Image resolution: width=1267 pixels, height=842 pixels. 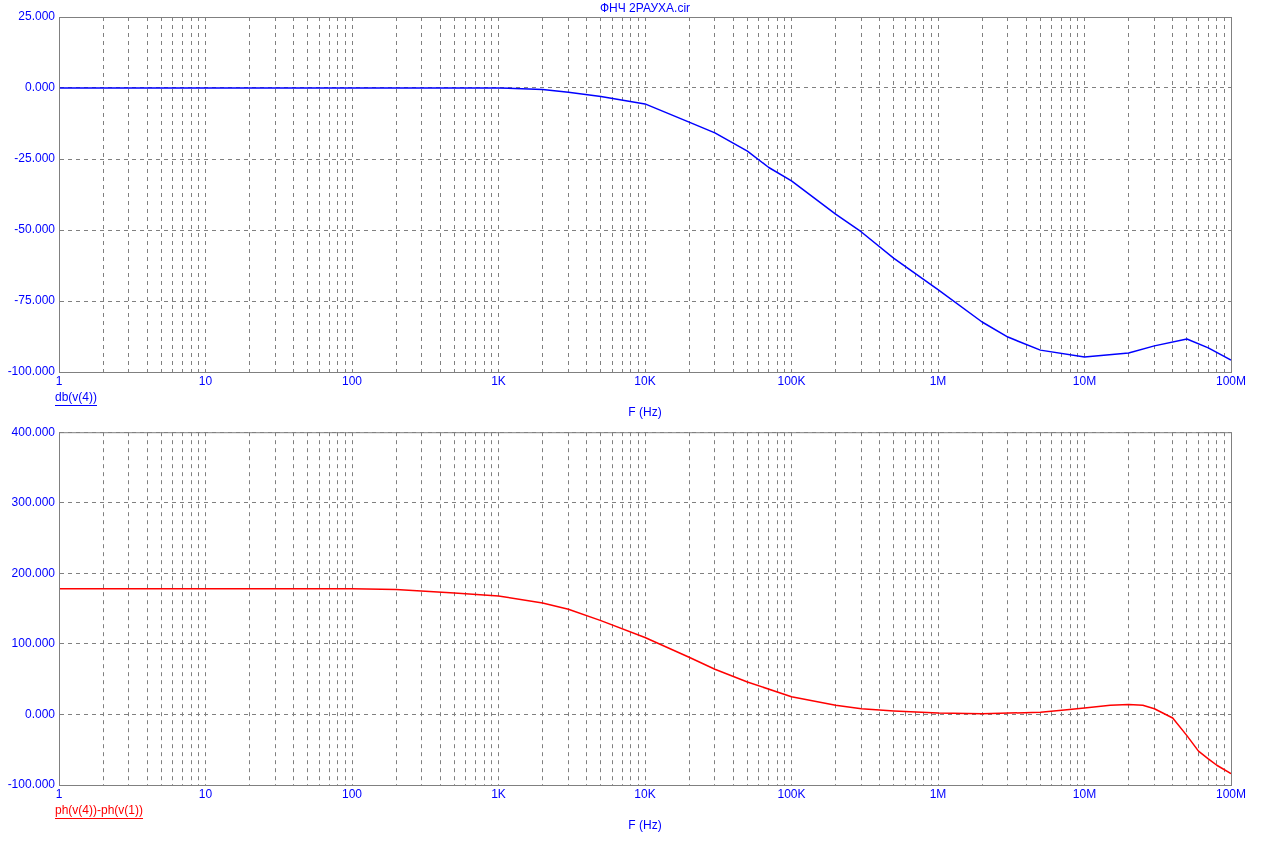 What do you see at coordinates (76, 397) in the screenshot?
I see `text: db(v(4))` at bounding box center [76, 397].